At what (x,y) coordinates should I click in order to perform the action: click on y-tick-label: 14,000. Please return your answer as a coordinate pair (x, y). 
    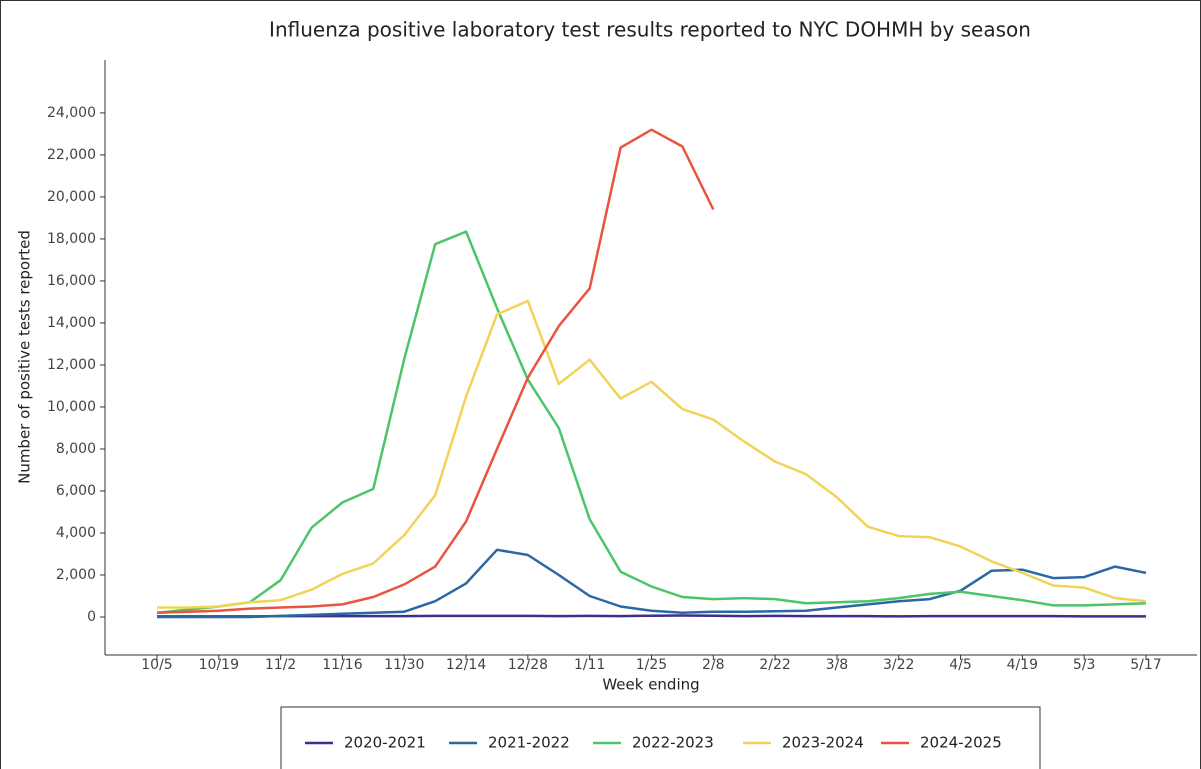
    Looking at the image, I should click on (71, 323).